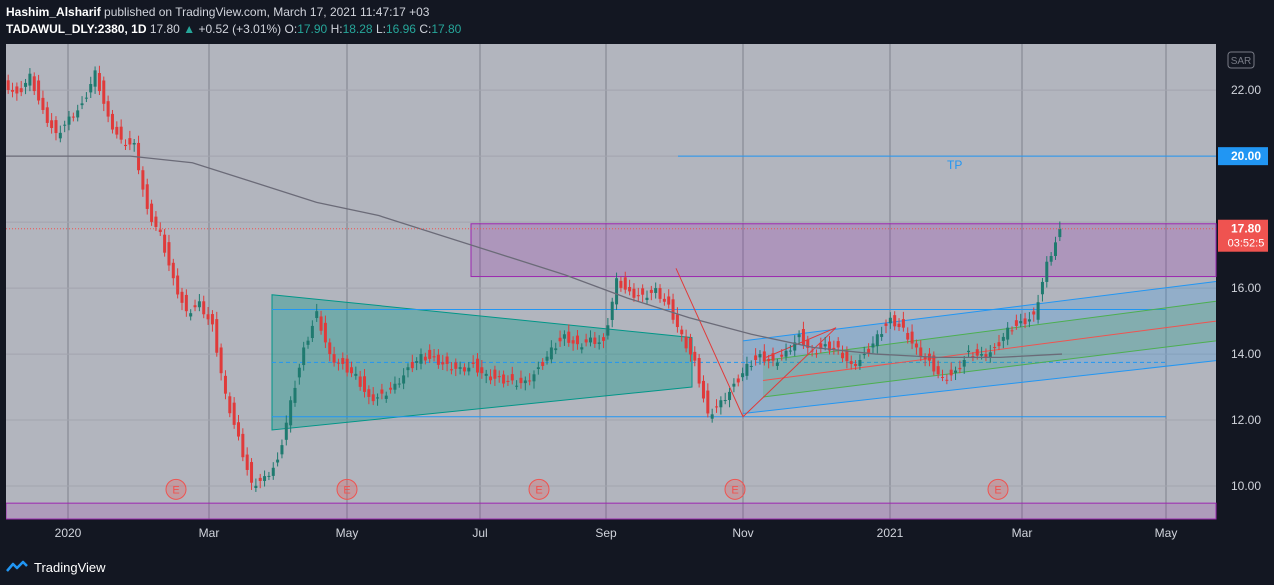  I want to click on close-label: C:, so click(425, 29).